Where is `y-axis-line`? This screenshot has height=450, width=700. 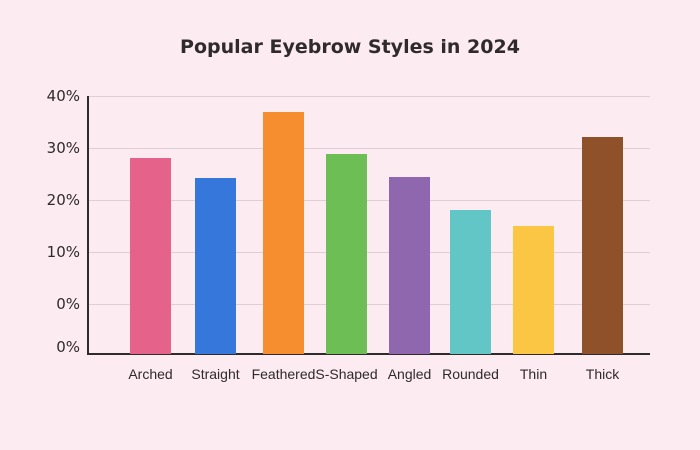
y-axis-line is located at coordinates (88, 225).